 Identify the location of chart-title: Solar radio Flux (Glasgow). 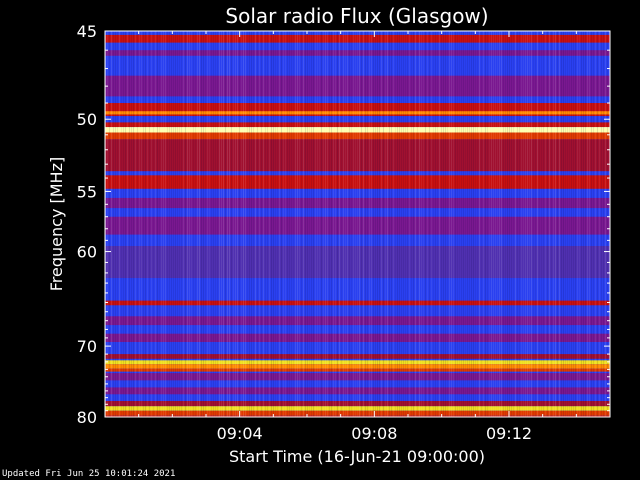
(356, 16).